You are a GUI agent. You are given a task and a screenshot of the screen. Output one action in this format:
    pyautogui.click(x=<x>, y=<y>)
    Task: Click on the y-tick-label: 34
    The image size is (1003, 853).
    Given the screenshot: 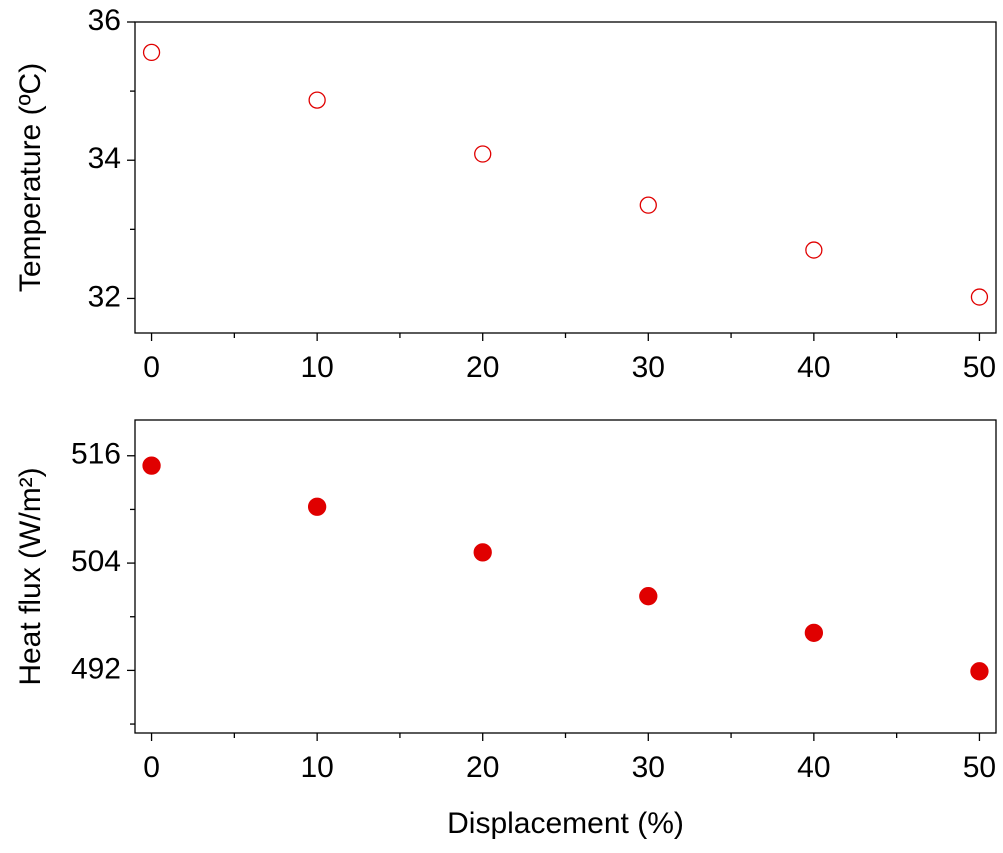 What is the action you would take?
    pyautogui.click(x=104, y=158)
    